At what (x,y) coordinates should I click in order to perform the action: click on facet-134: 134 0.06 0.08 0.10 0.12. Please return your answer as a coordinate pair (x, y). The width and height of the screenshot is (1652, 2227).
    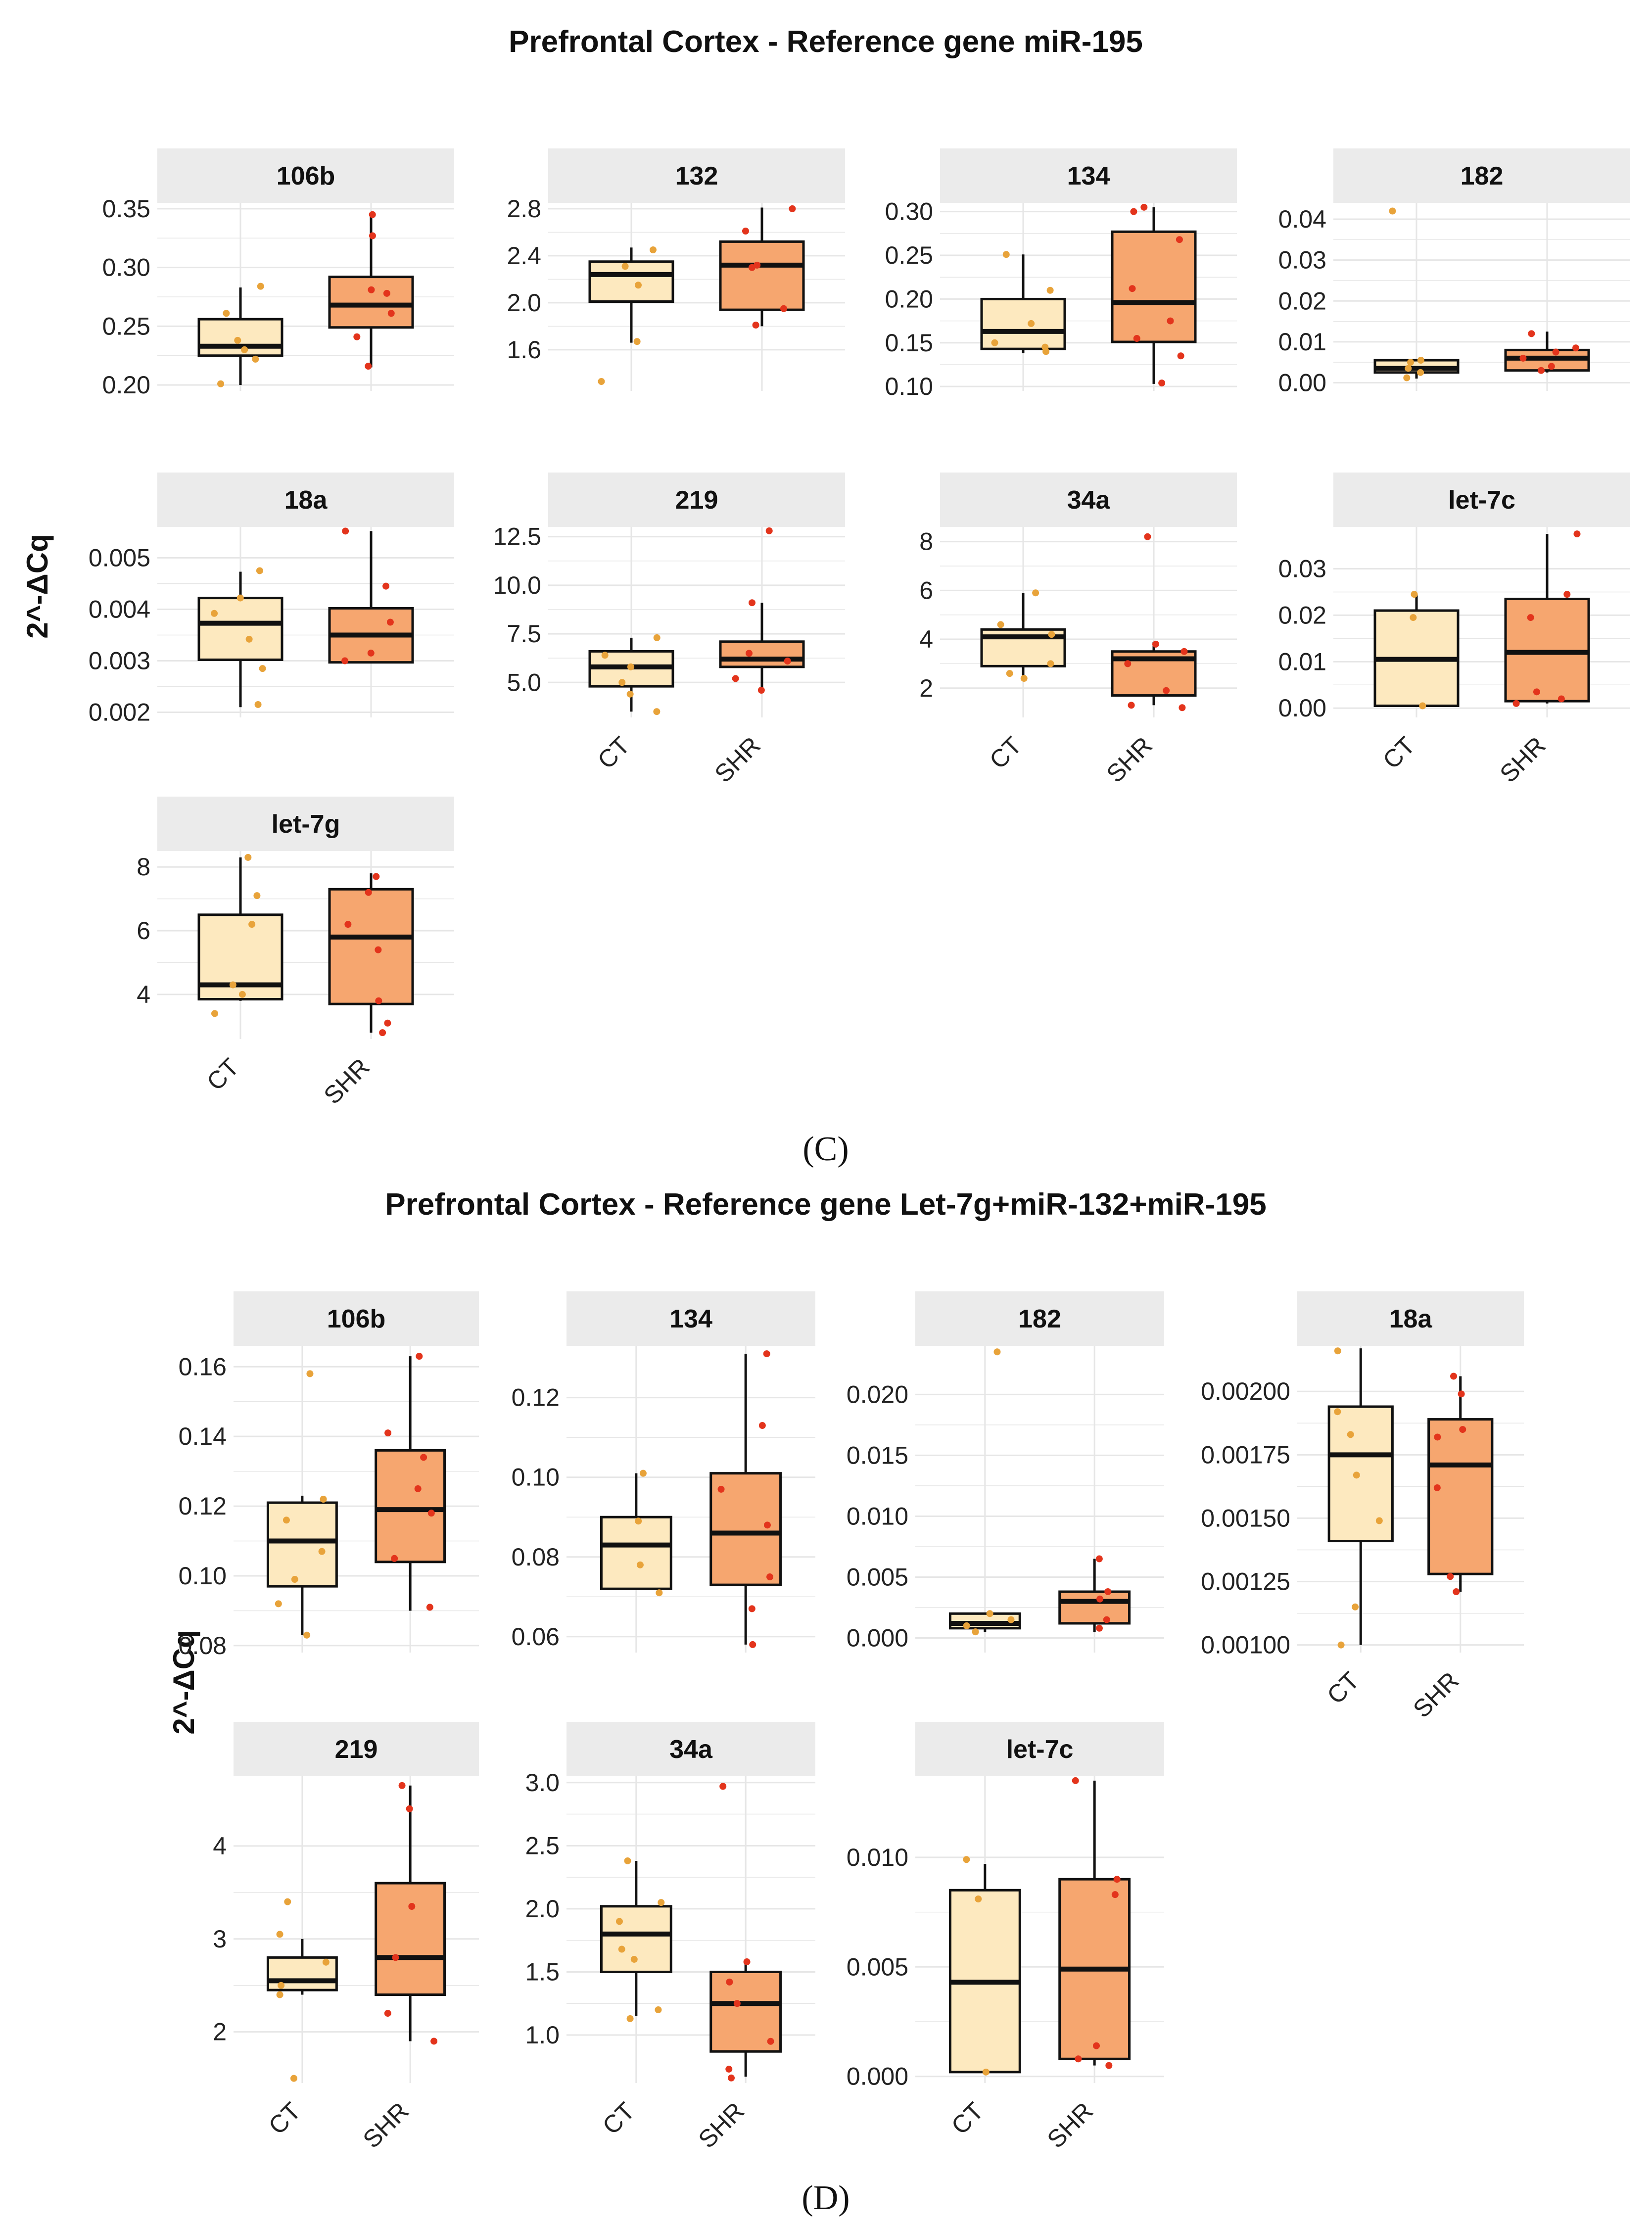
    Looking at the image, I should click on (664, 1472).